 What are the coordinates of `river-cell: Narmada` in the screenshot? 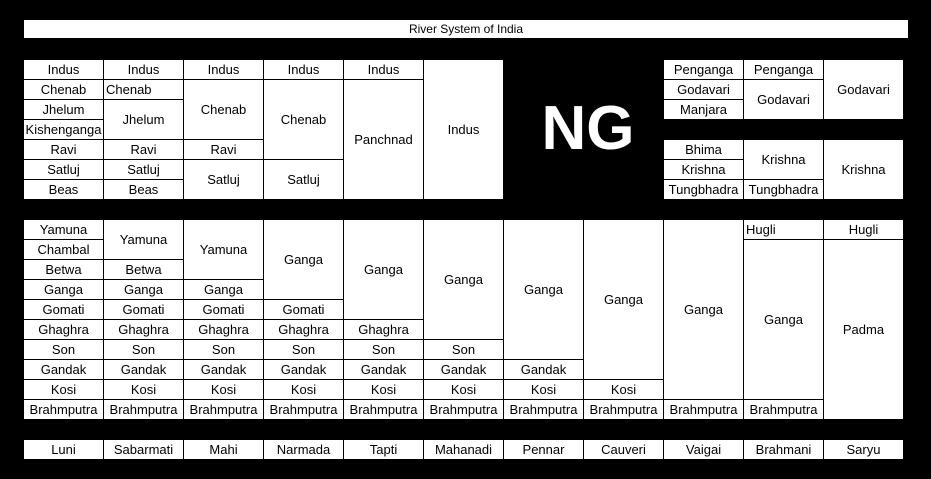 It's located at (303, 449).